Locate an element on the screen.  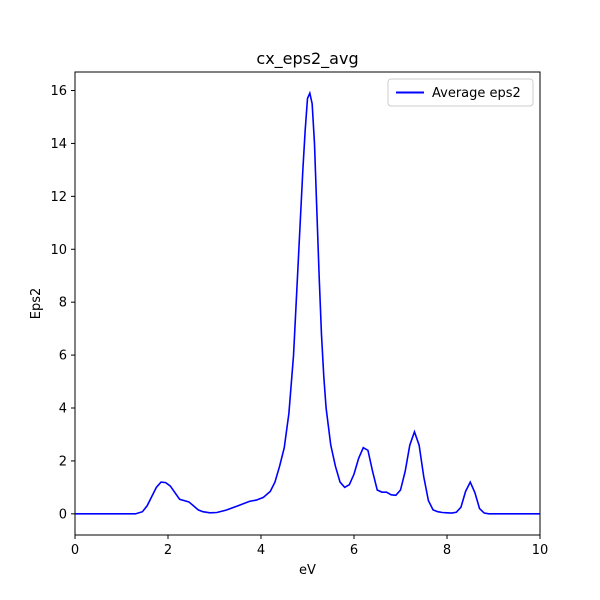
y-tick-label: 4 is located at coordinates (63, 409).